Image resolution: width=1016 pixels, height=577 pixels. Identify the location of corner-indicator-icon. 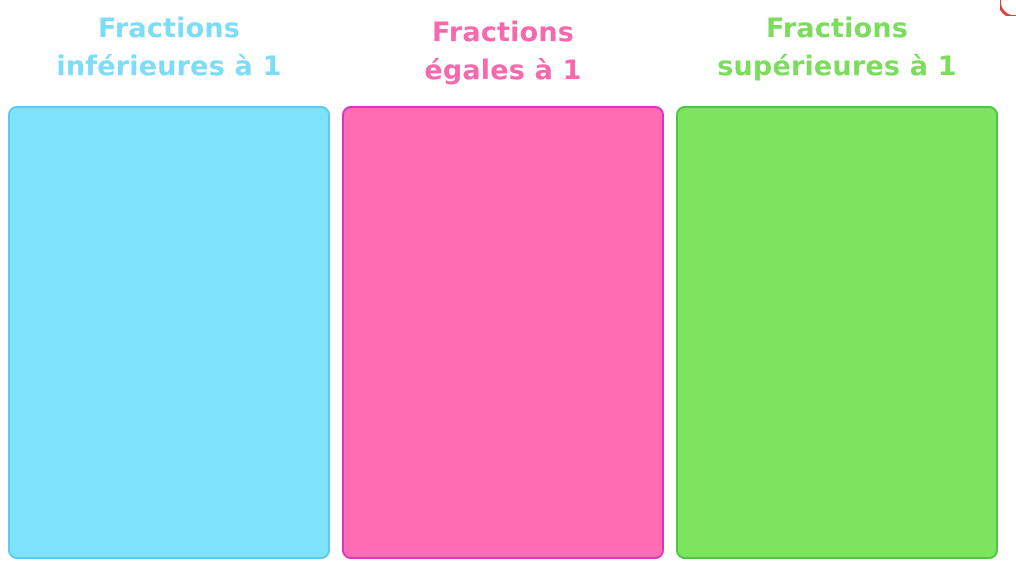
(1008, 8).